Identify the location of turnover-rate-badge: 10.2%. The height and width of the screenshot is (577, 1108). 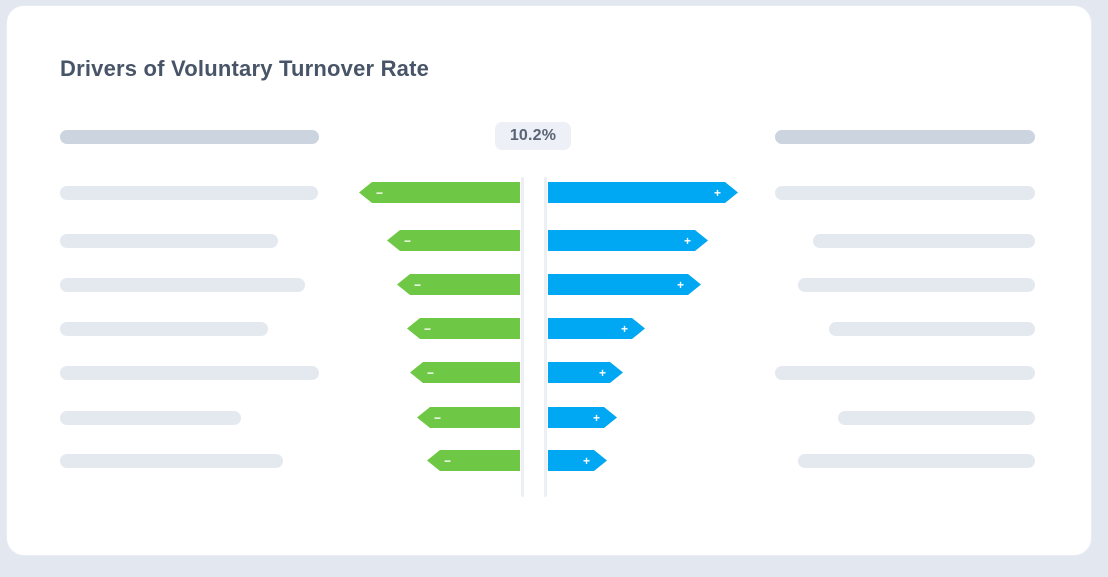
(533, 136).